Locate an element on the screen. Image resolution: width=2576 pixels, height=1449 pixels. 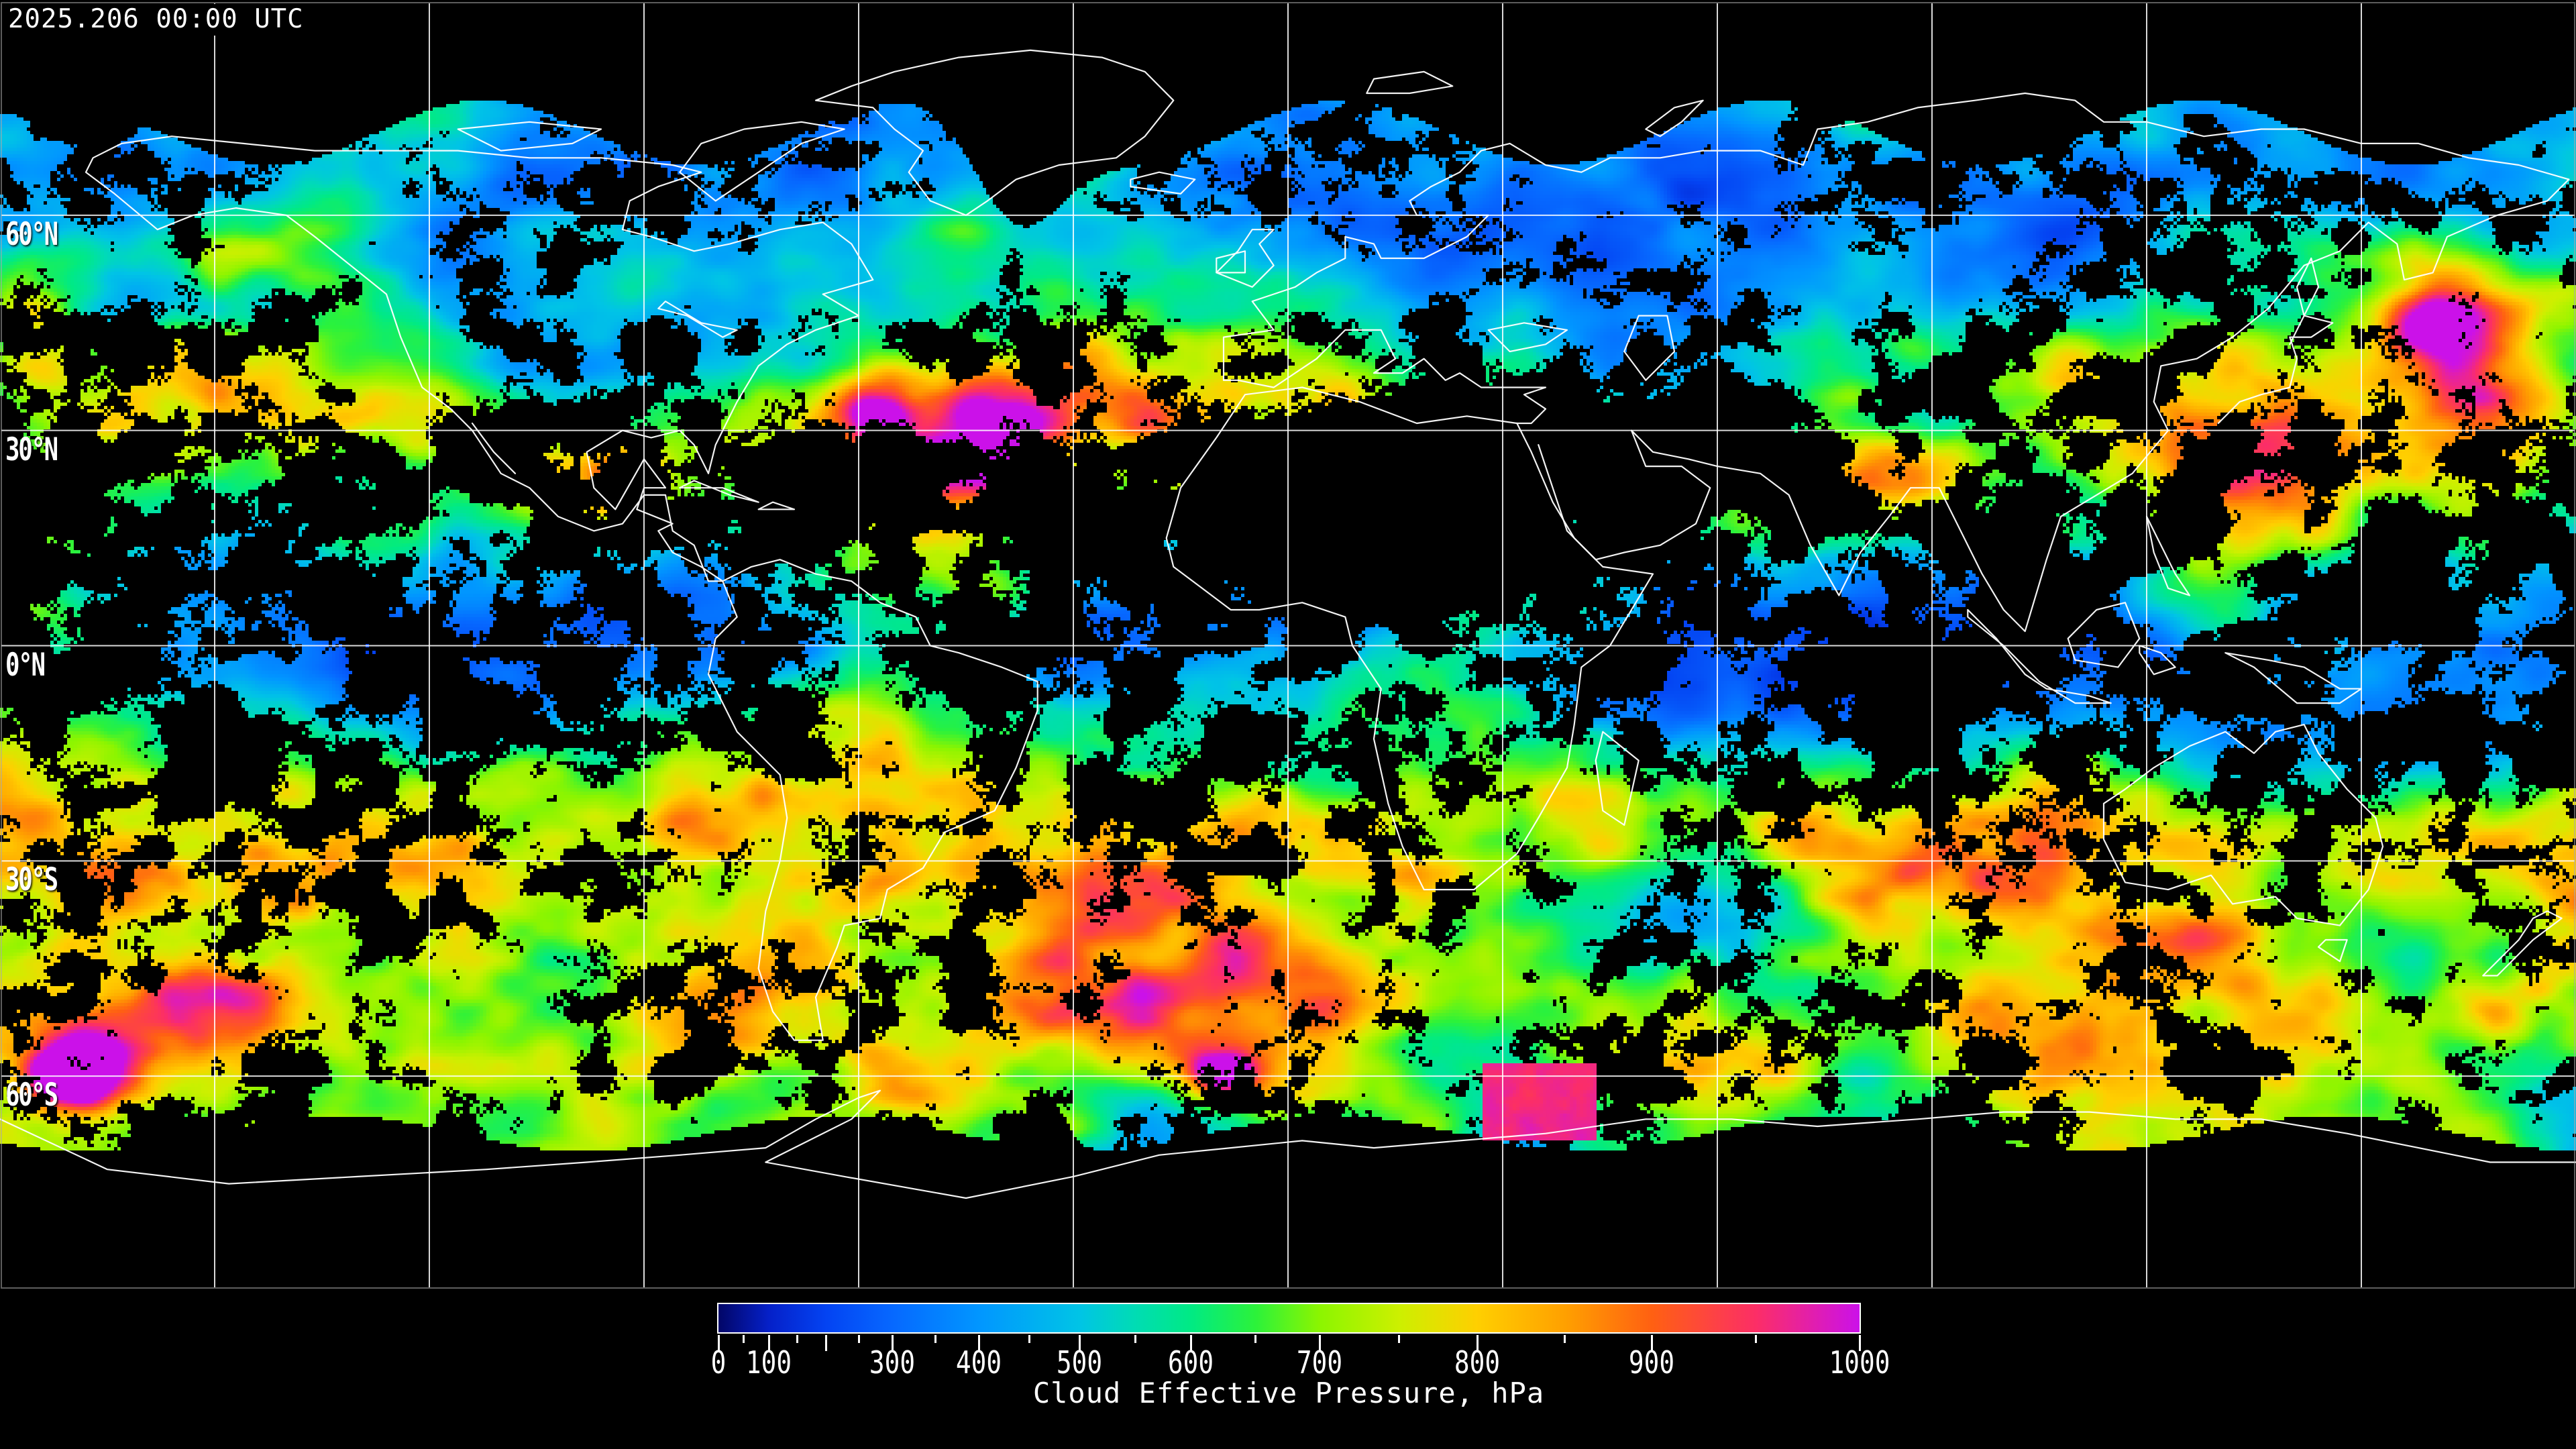
colorbar-tick-label-800: 800 is located at coordinates (1477, 1362).